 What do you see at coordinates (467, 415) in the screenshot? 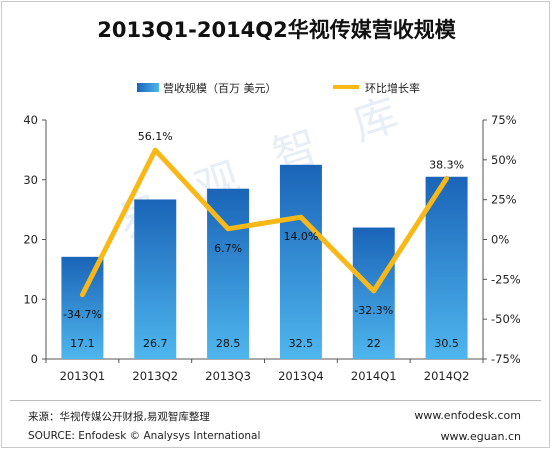
I see `footer-url-enfodesk: www.enfodesk.com` at bounding box center [467, 415].